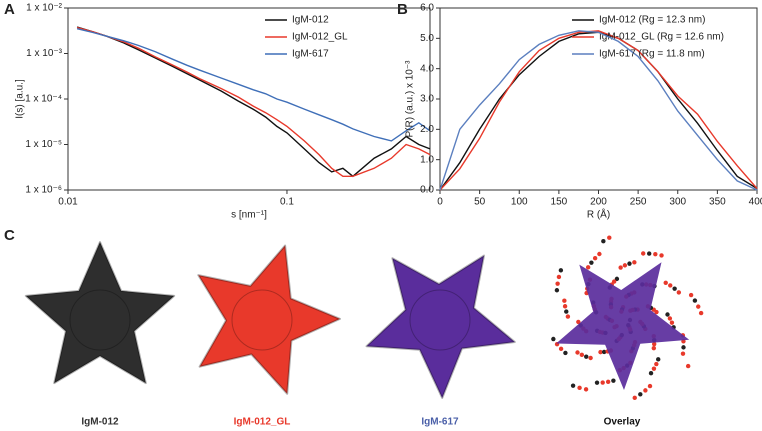 The height and width of the screenshot is (431, 762). What do you see at coordinates (44, 8) in the screenshot?
I see `y-tick-label: 1 x 10⁻²` at bounding box center [44, 8].